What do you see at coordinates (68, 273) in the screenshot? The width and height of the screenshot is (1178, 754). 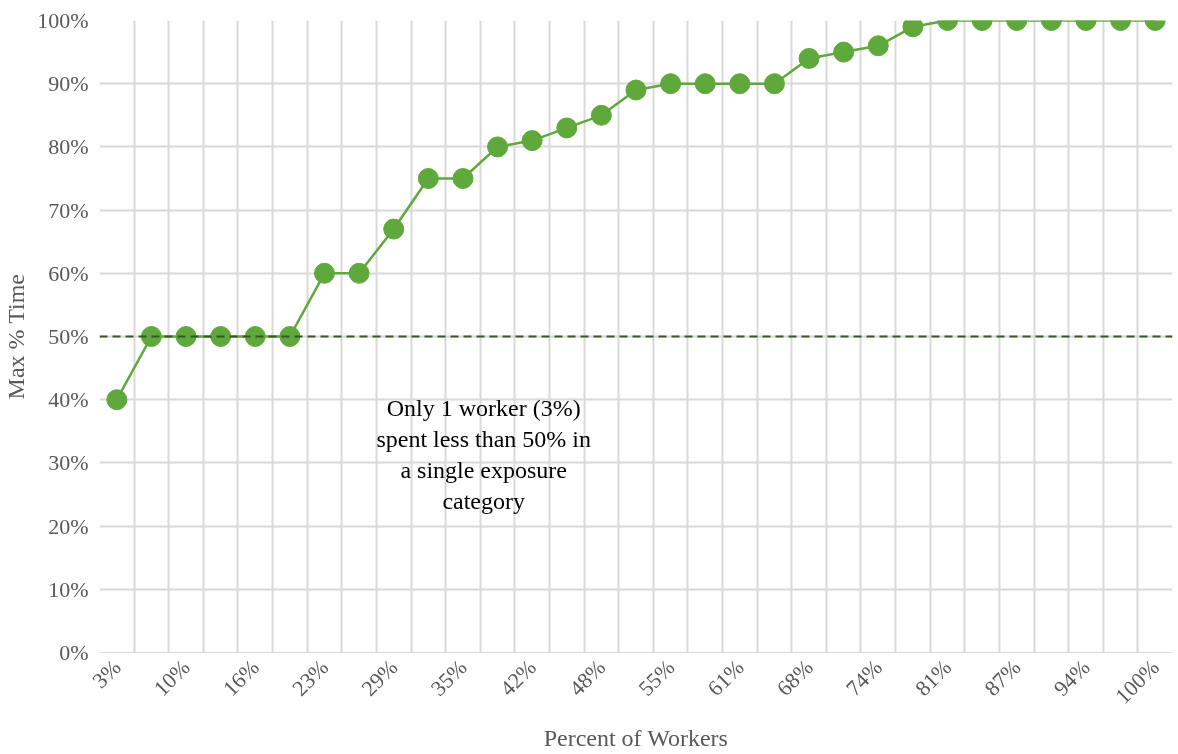 I see `y-tick-label: 60%` at bounding box center [68, 273].